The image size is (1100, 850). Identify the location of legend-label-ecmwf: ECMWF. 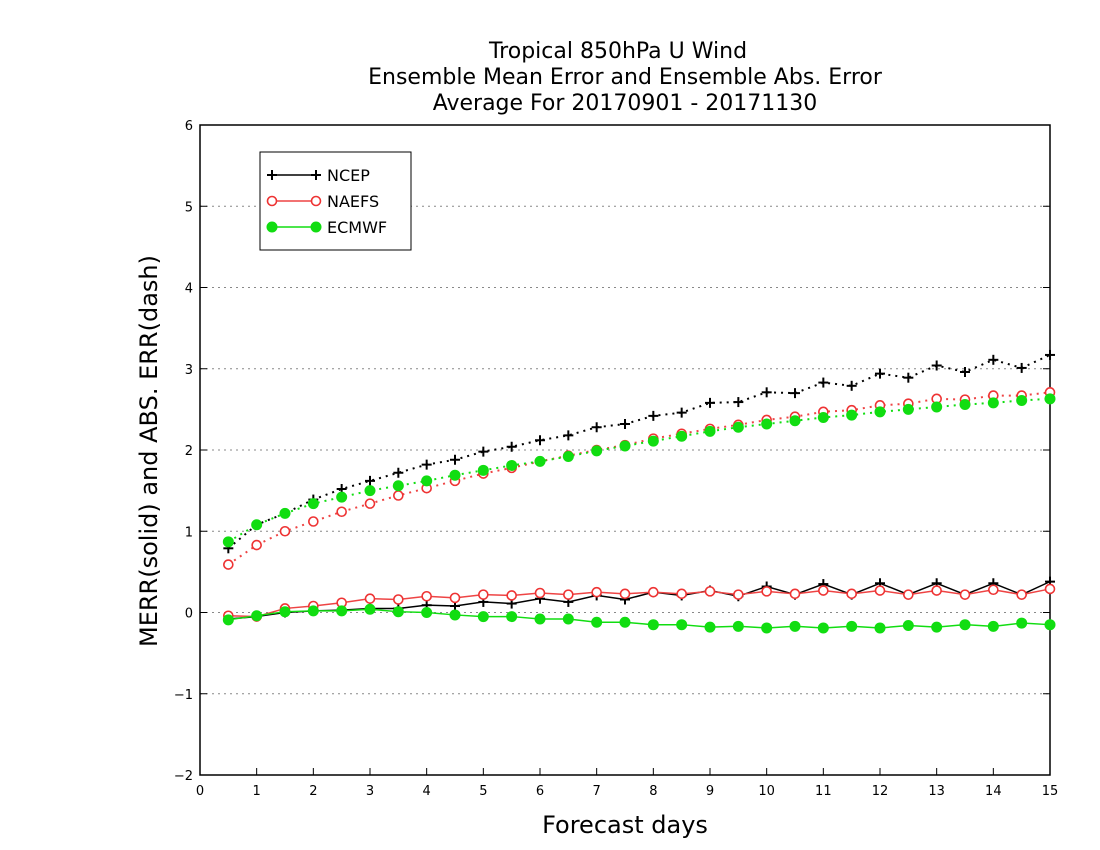
(357, 227).